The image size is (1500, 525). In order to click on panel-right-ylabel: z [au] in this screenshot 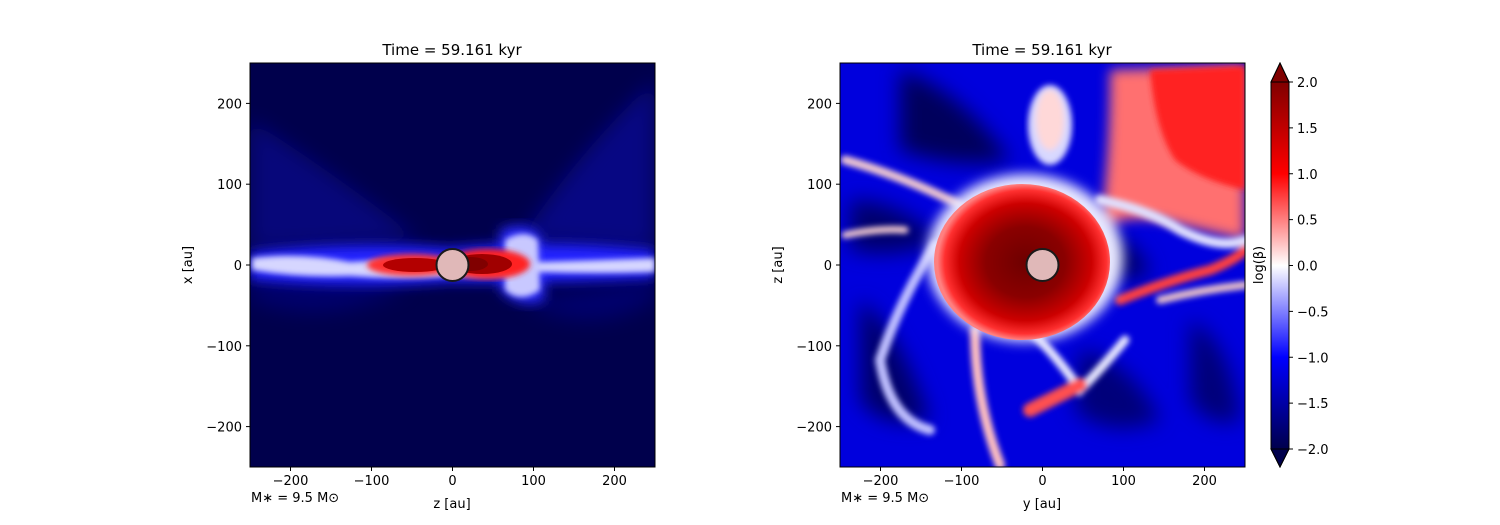, I will do `click(778, 264)`.